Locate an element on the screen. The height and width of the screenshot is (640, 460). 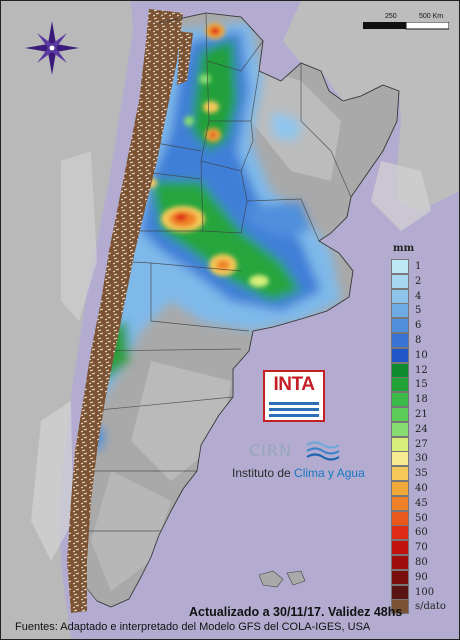
legend-label: 100 is located at coordinates (425, 592).